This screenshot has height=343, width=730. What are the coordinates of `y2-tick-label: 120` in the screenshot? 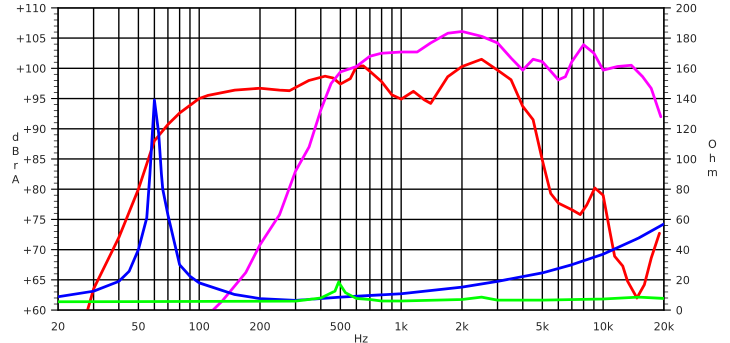 It's located at (686, 129).